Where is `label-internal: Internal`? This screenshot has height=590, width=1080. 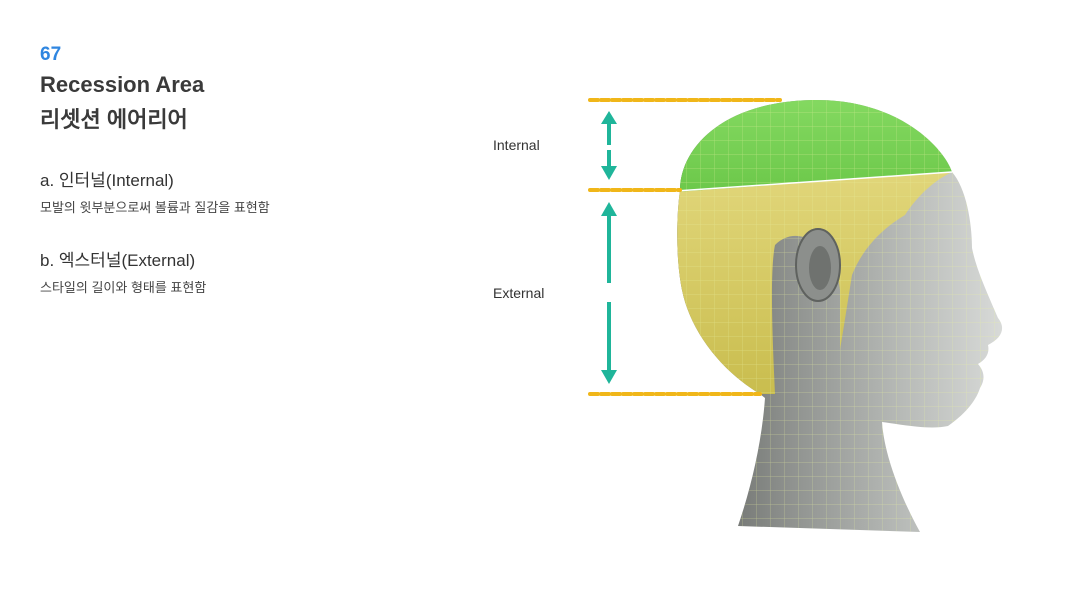
label-internal: Internal is located at coordinates (516, 145).